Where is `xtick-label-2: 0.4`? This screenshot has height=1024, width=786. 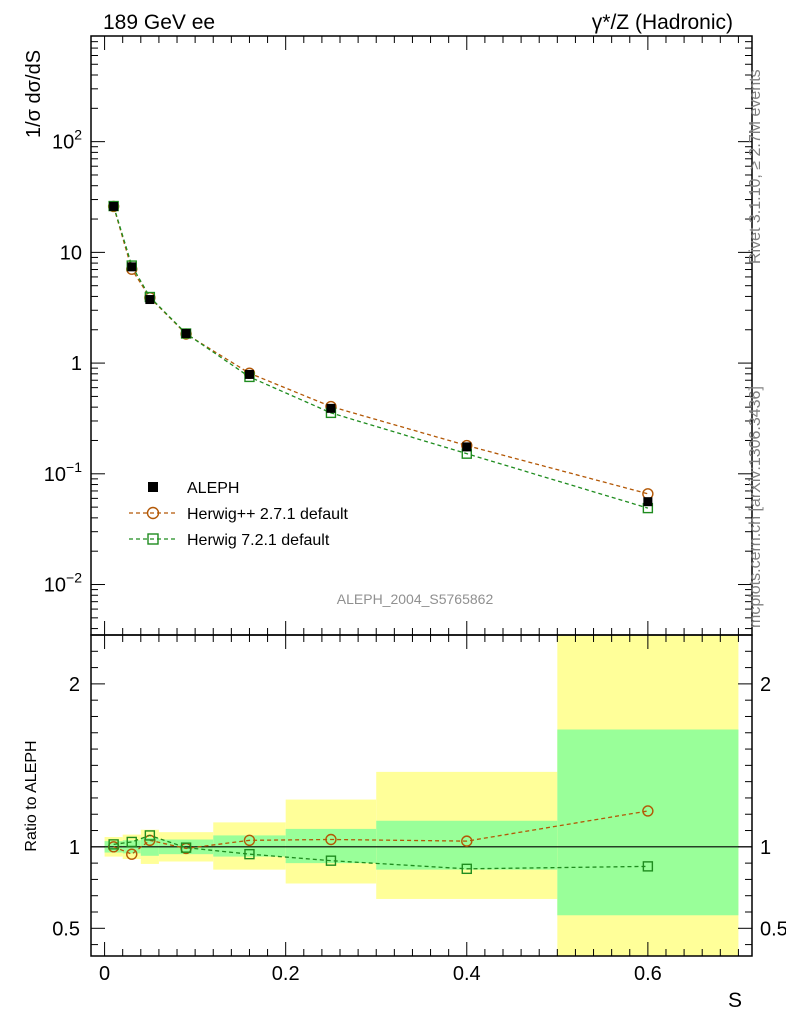 xtick-label-2: 0.4 is located at coordinates (467, 974).